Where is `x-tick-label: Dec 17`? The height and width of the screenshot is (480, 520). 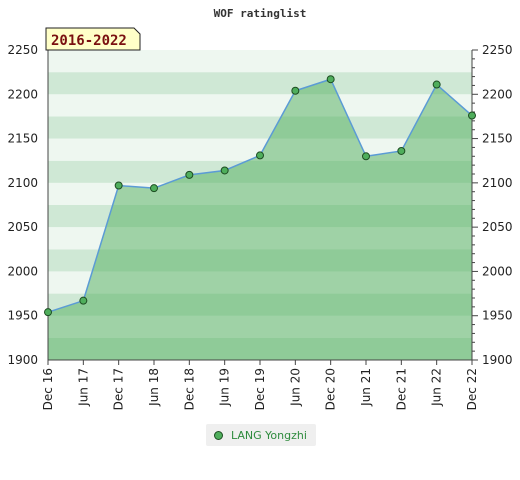
x-tick-label: Dec 17 is located at coordinates (119, 389).